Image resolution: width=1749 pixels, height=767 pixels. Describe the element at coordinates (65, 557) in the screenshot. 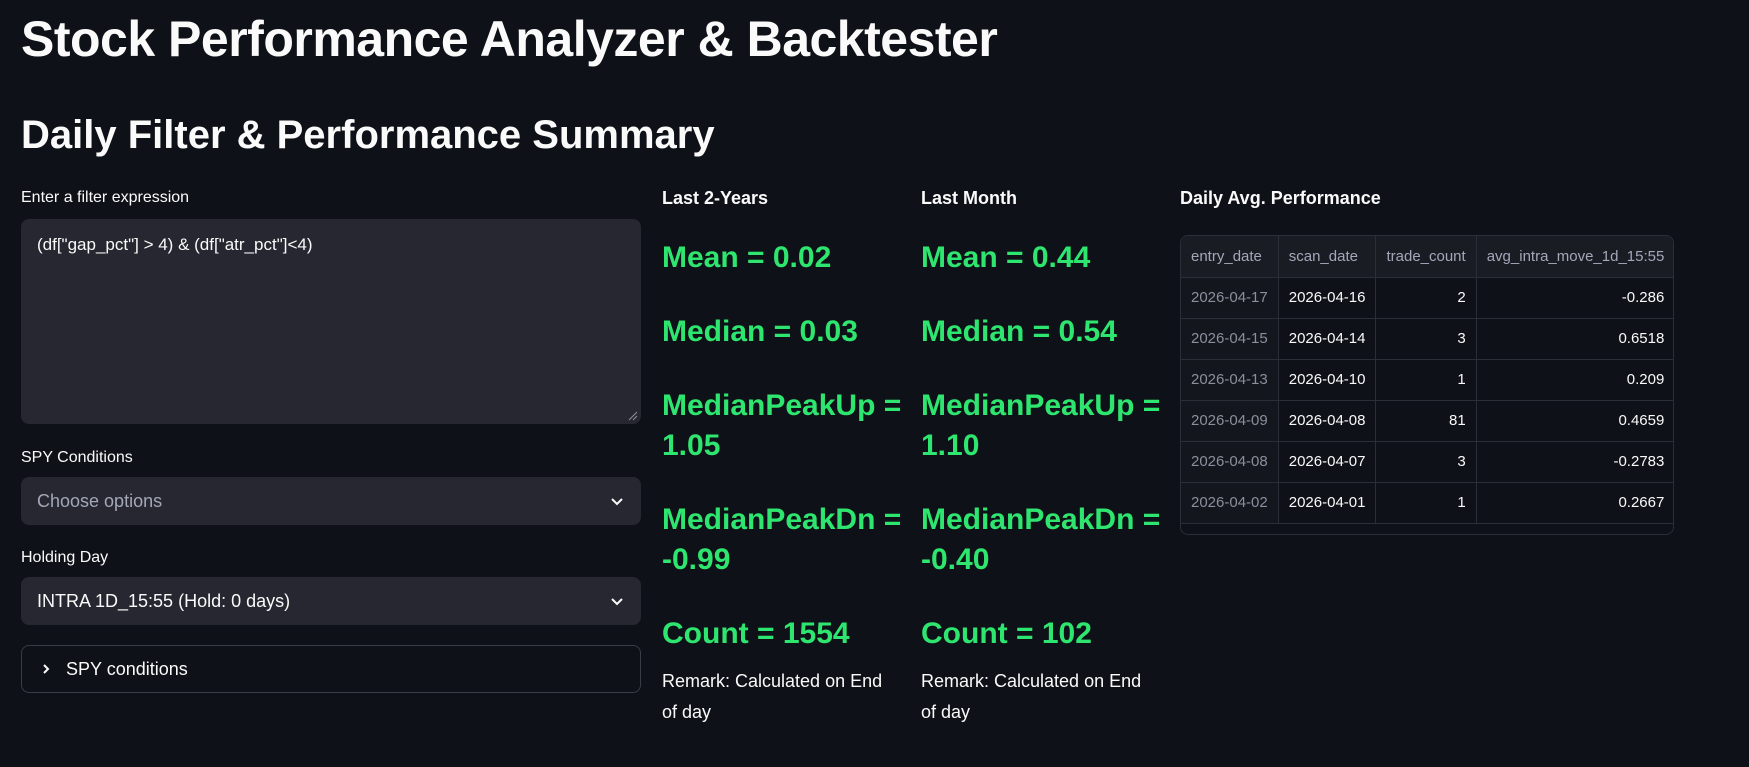

I see `holding-day-label: Holding Day` at that location.